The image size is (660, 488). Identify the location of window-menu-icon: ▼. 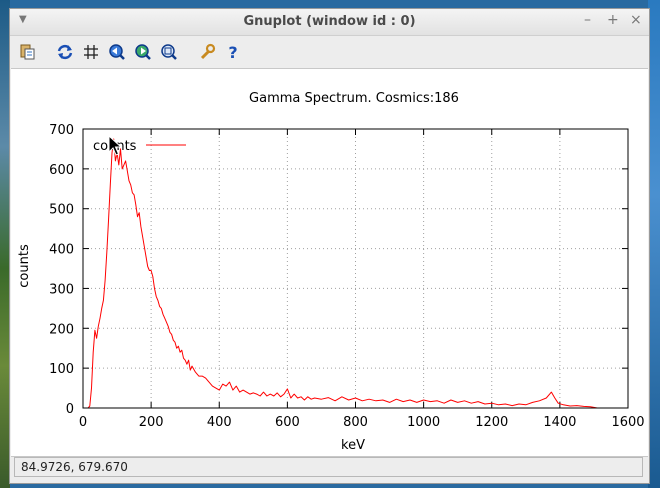
(23, 19).